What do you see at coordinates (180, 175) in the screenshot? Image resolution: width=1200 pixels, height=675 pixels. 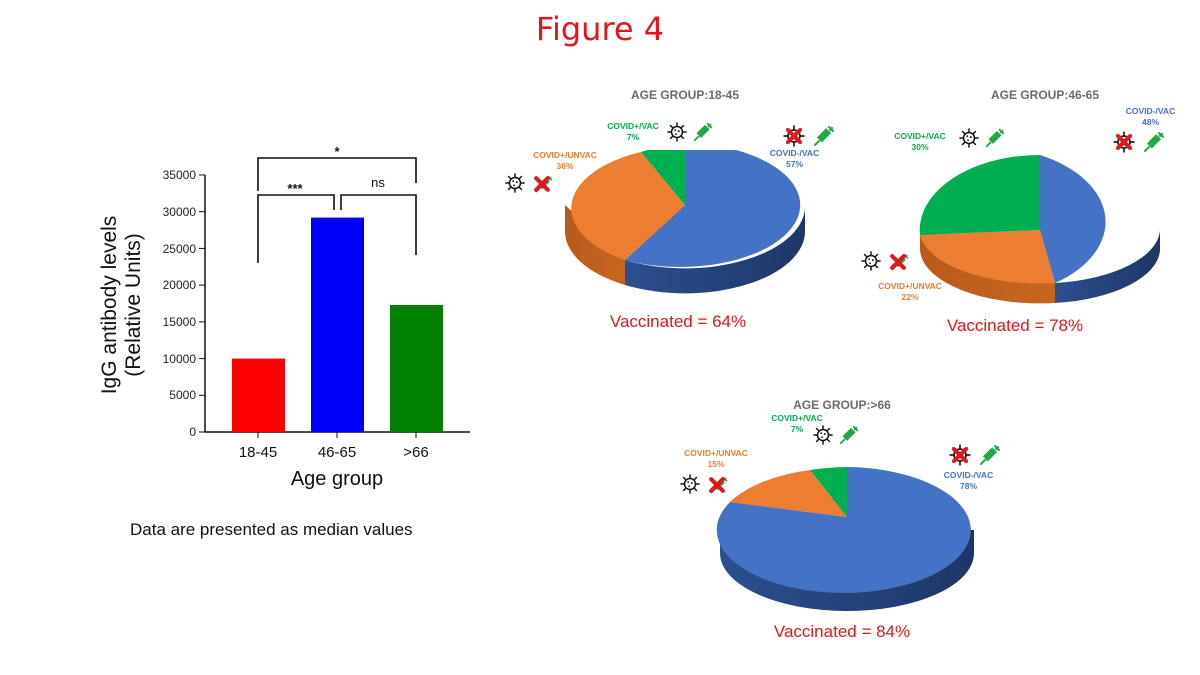 I see `svg-text: 35000` at bounding box center [180, 175].